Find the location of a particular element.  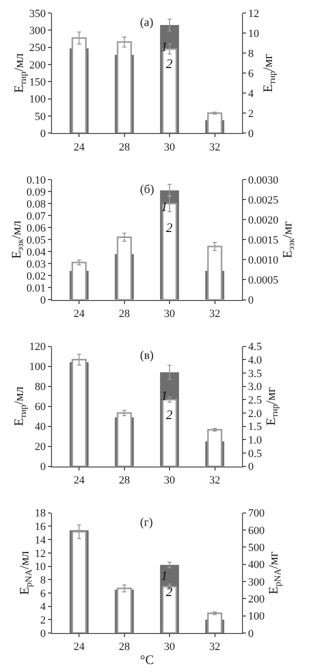

y2-tick-label: 200 is located at coordinates (257, 600).